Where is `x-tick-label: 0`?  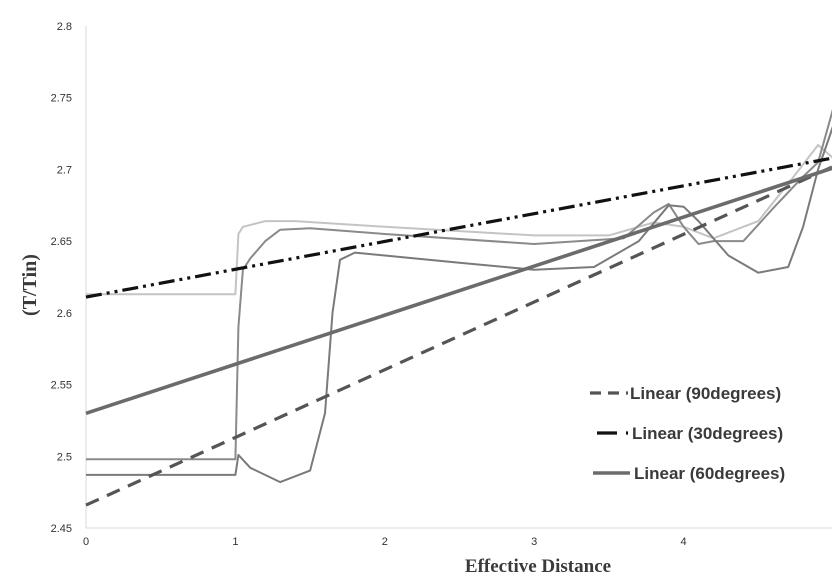 x-tick-label: 0 is located at coordinates (86, 542).